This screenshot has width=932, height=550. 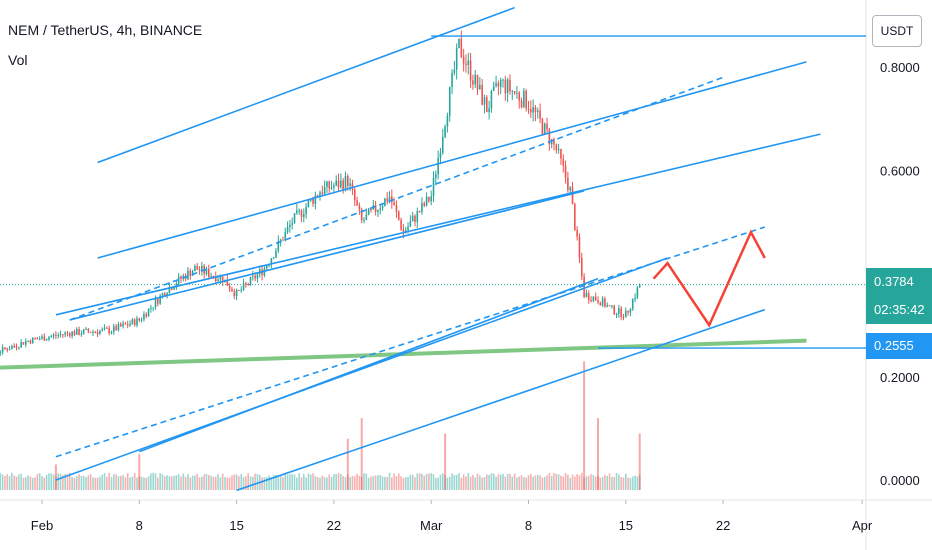 What do you see at coordinates (18, 60) in the screenshot?
I see `volume-indicator-label: Vol` at bounding box center [18, 60].